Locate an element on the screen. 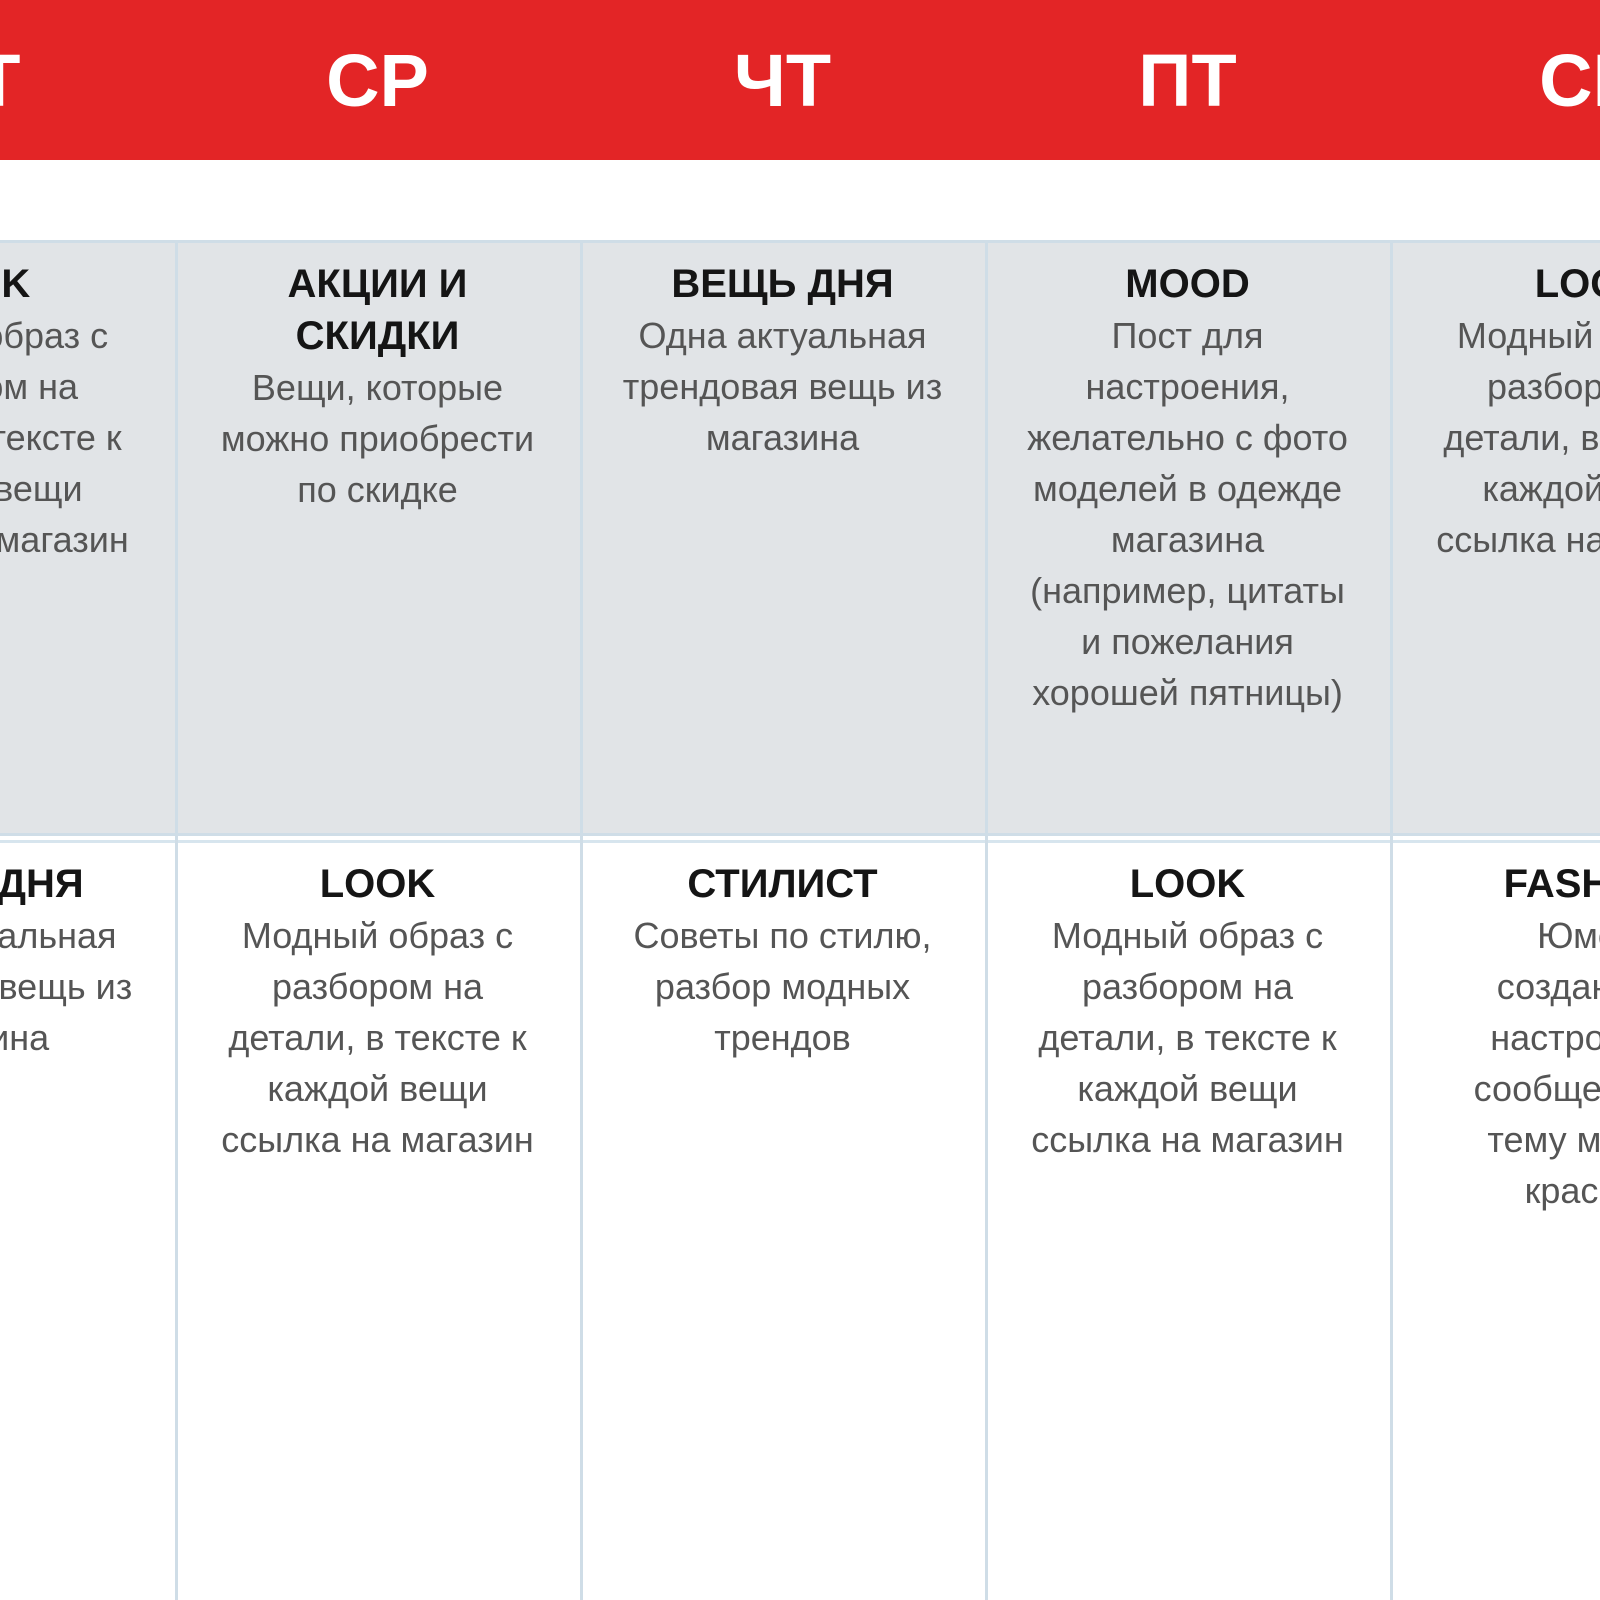 Image resolution: width=1600 pixels, height=1600 pixels. cell-text: Советы по стилю, is located at coordinates (782, 935).